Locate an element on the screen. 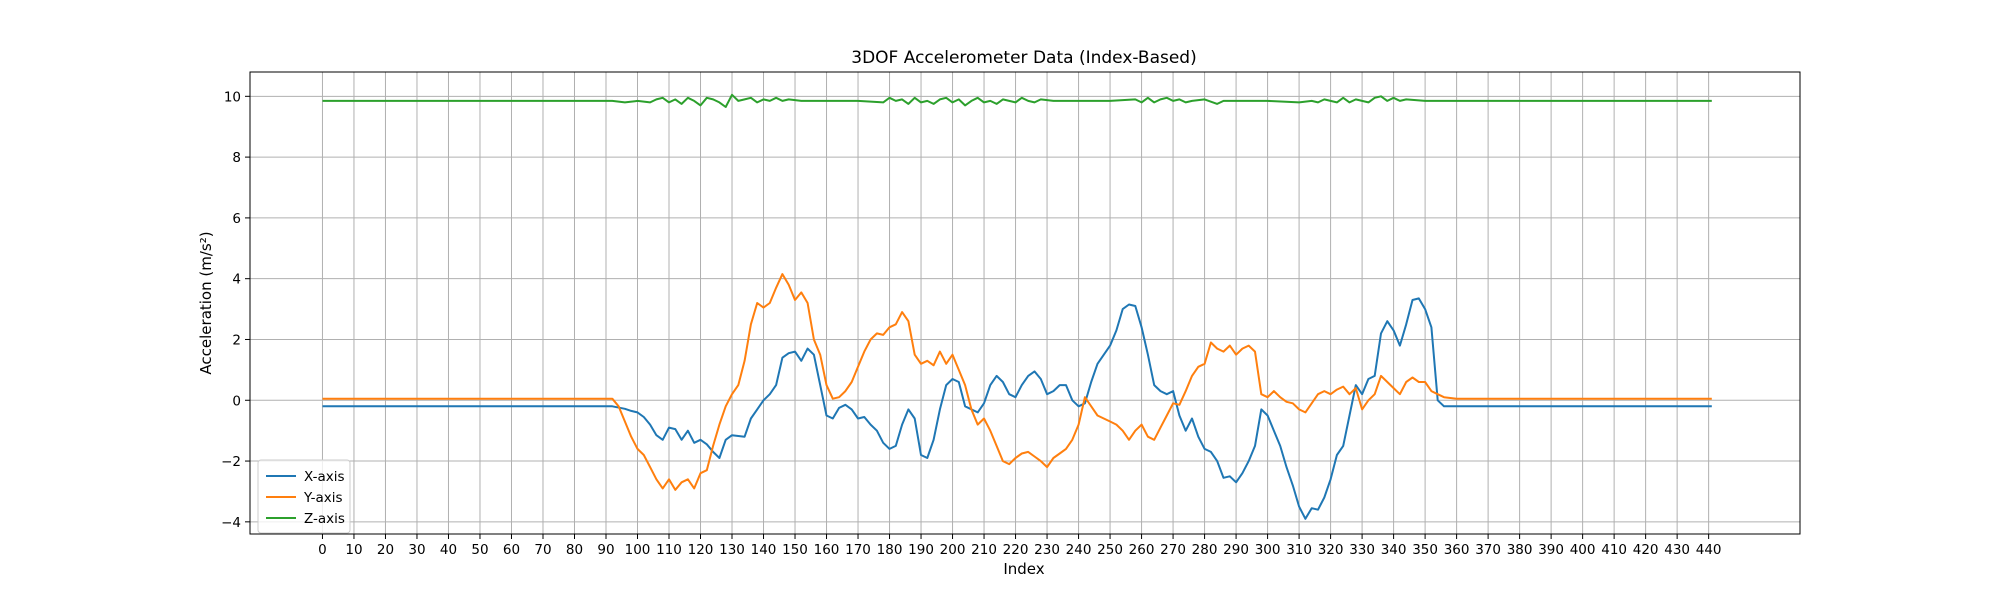 This screenshot has height=600, width=2000. x-tick-label: 100 is located at coordinates (638, 550).